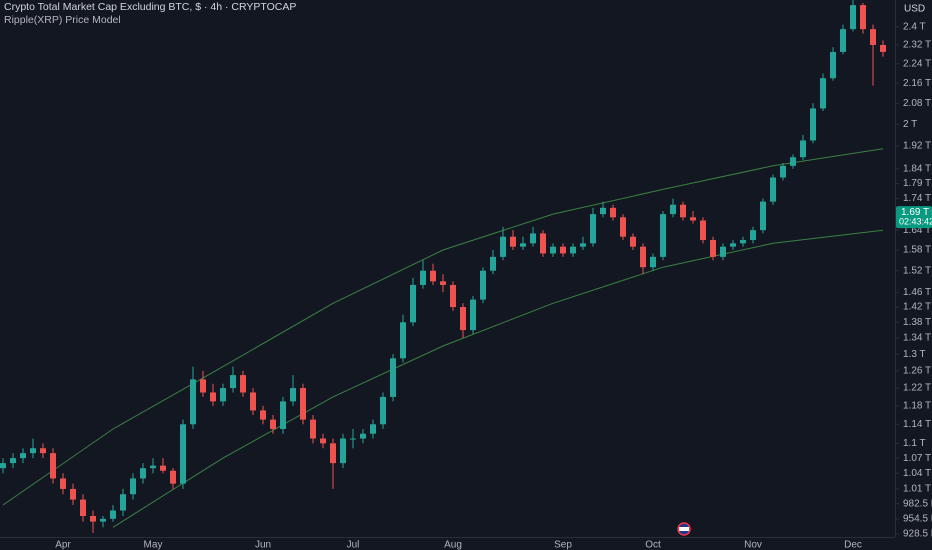  I want to click on y-tick-label: 1.84 T, so click(917, 168).